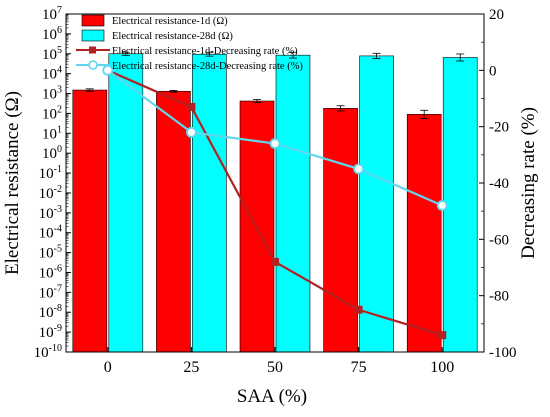  What do you see at coordinates (50, 272) in the screenshot?
I see `left-tick-label: 10⁻⁶` at bounding box center [50, 272].